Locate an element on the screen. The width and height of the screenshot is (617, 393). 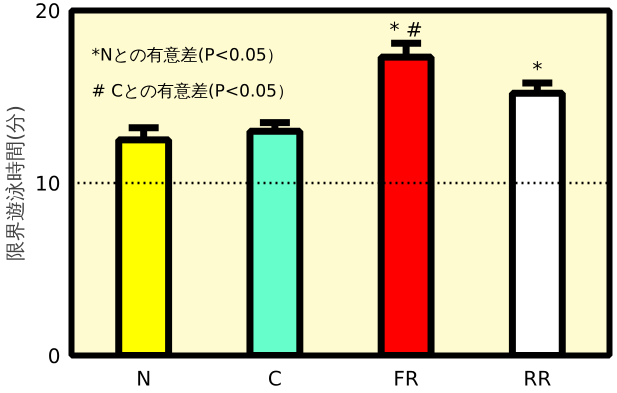
x-tick-label: FR is located at coordinates (406, 378).